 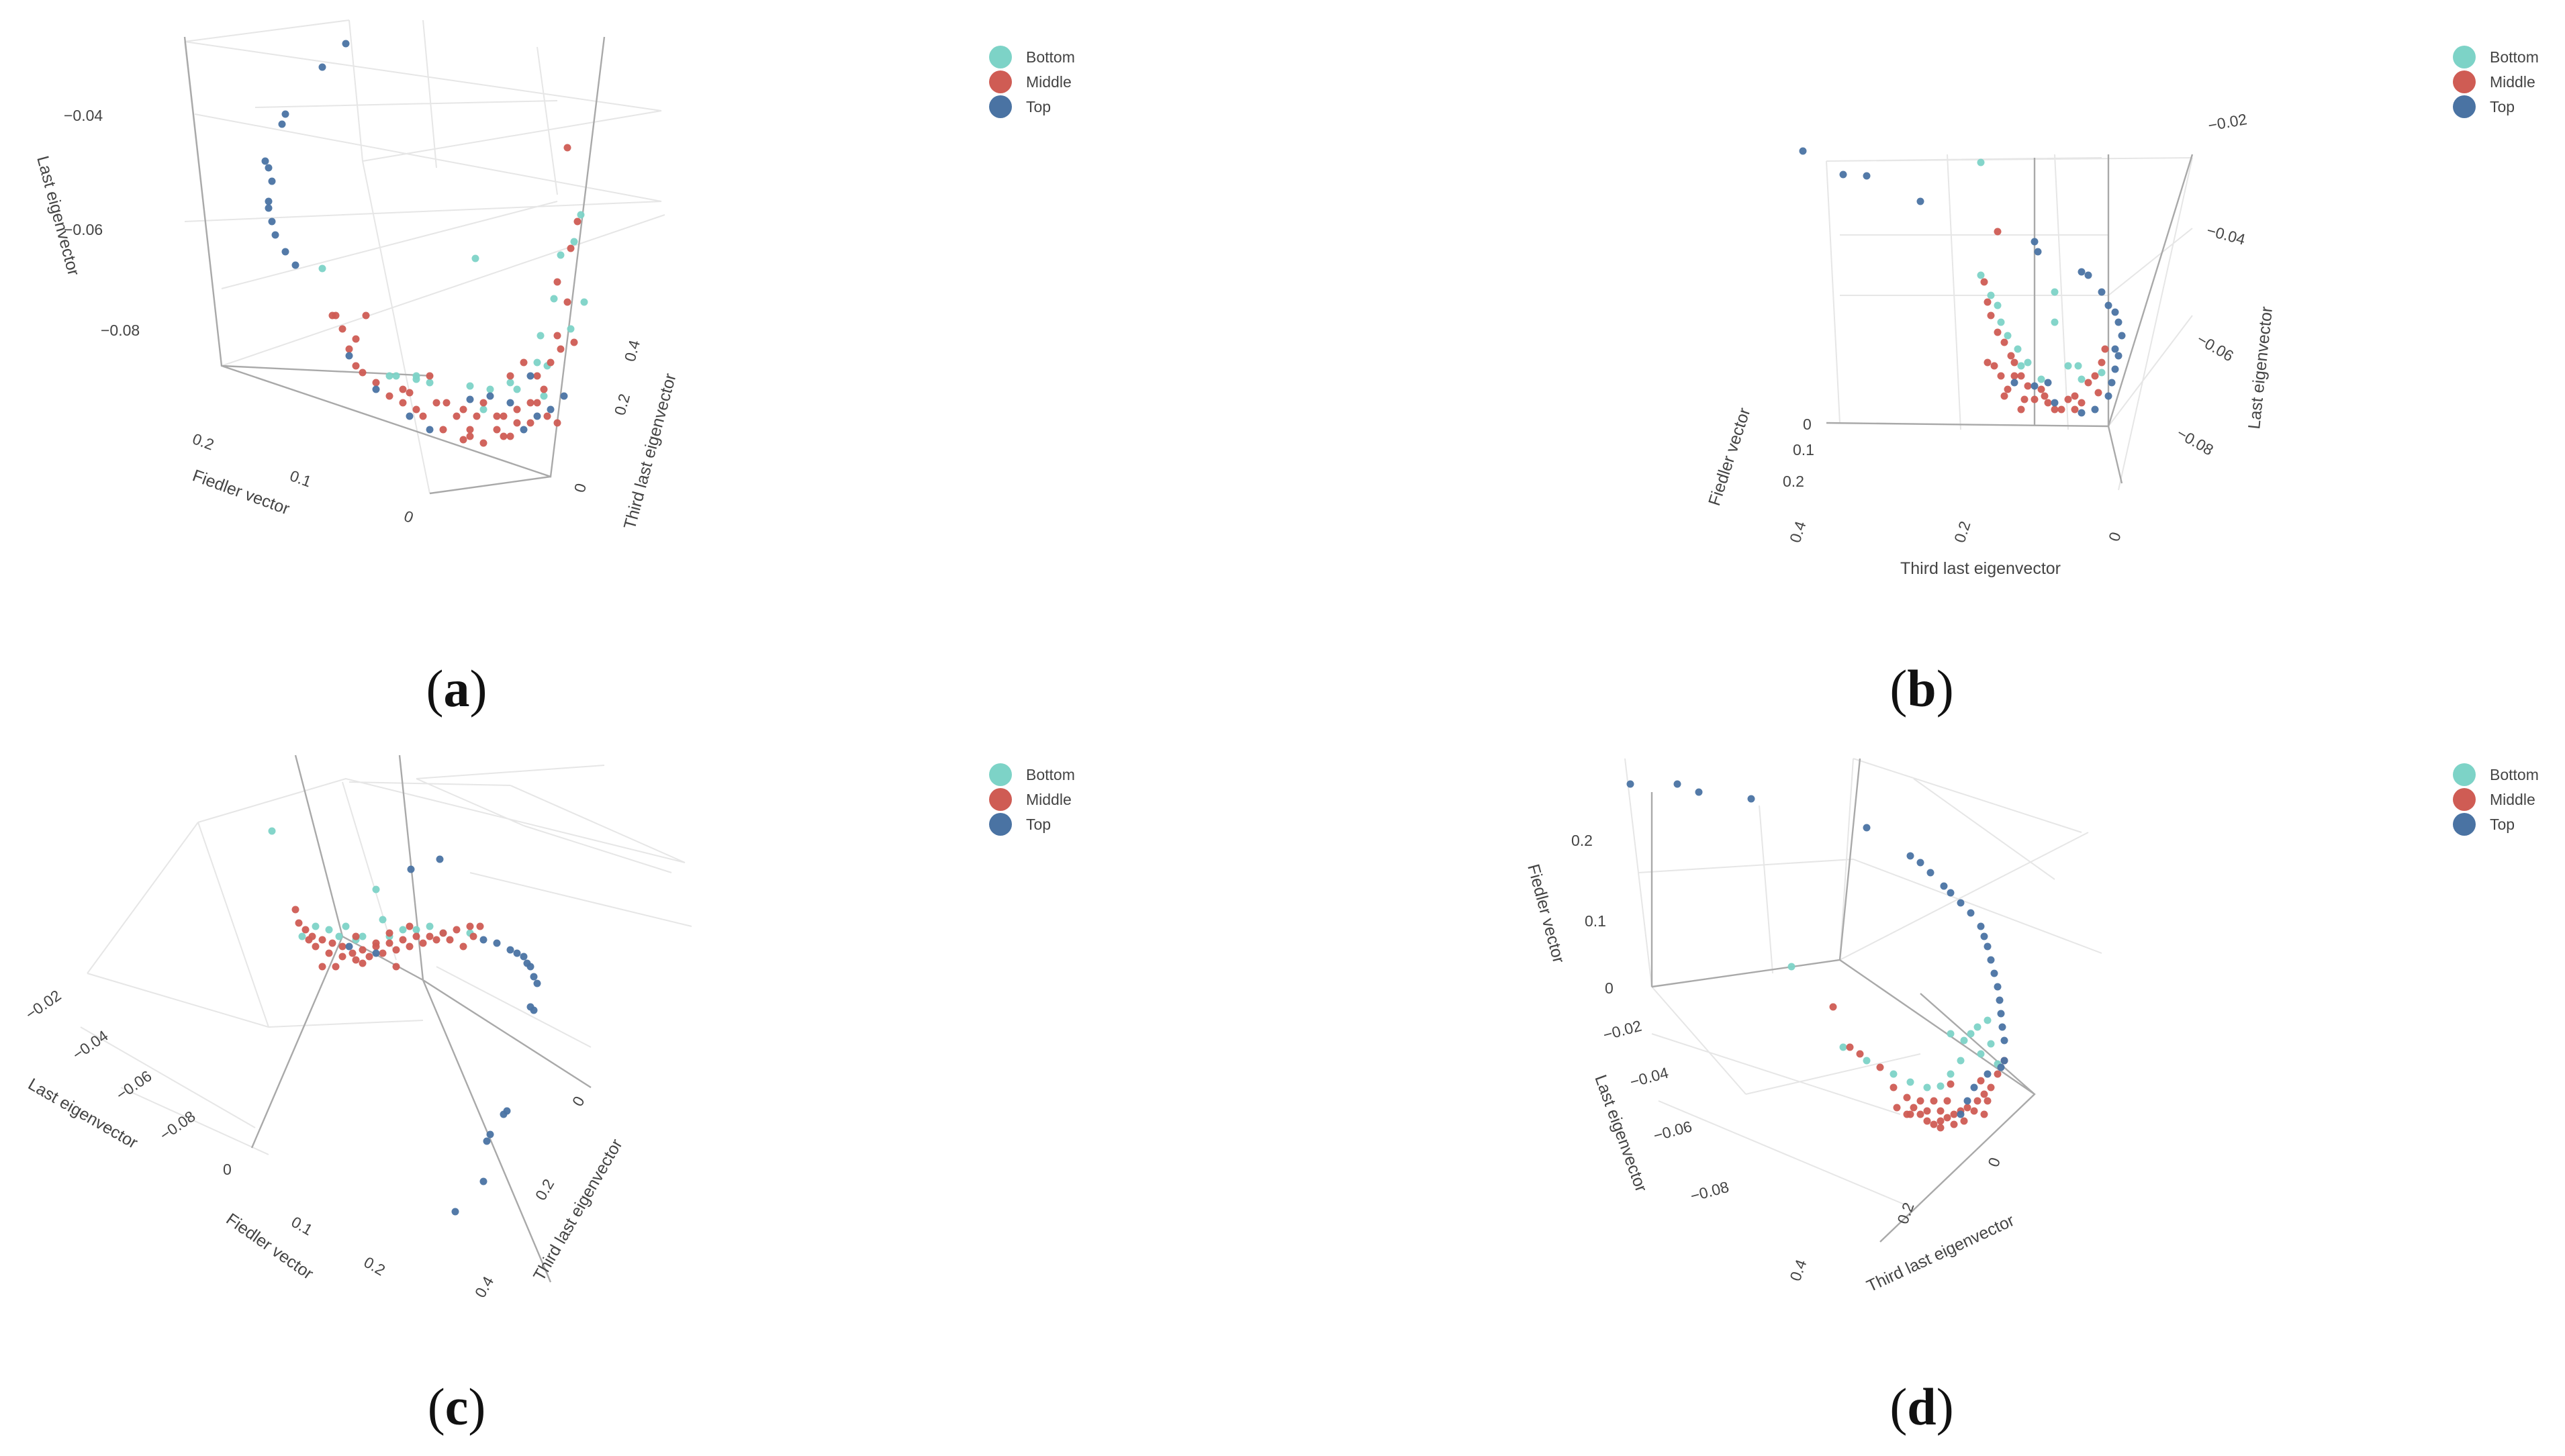 I want to click on panel-d-legend-top-marker, so click(x=2464, y=824).